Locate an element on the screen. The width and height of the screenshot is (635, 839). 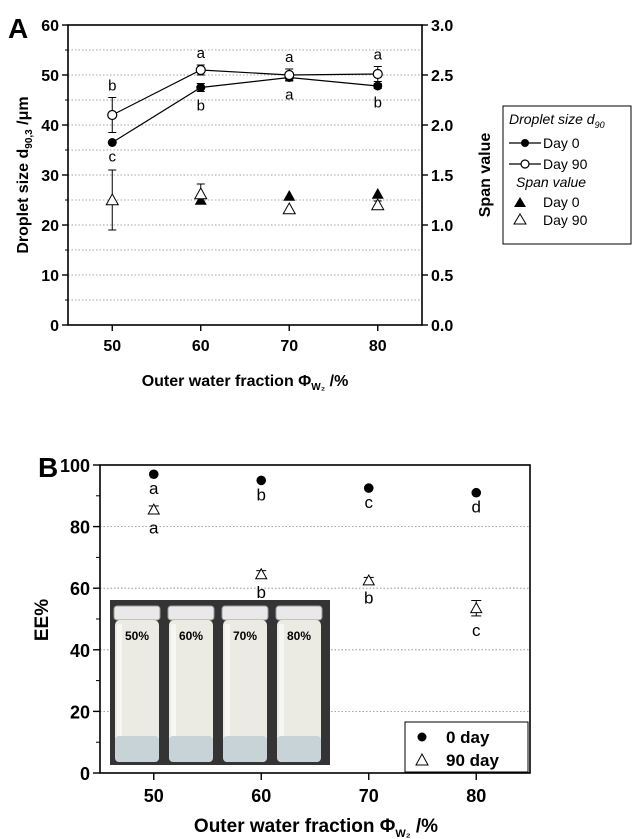
legend-a-group2-title: Span value is located at coordinates (551, 182).